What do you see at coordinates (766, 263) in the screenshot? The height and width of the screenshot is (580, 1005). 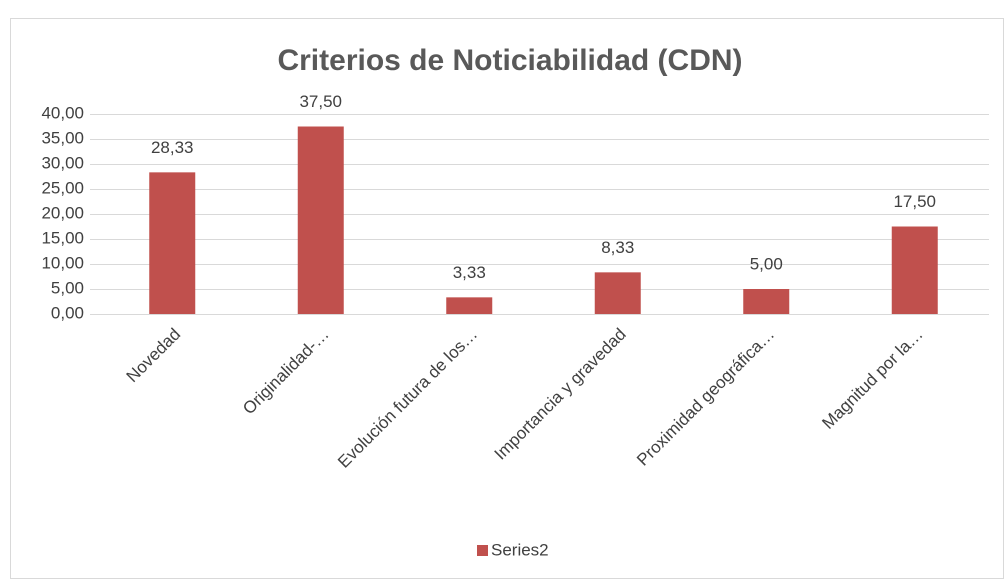 I see `data-label: 5,00` at bounding box center [766, 263].